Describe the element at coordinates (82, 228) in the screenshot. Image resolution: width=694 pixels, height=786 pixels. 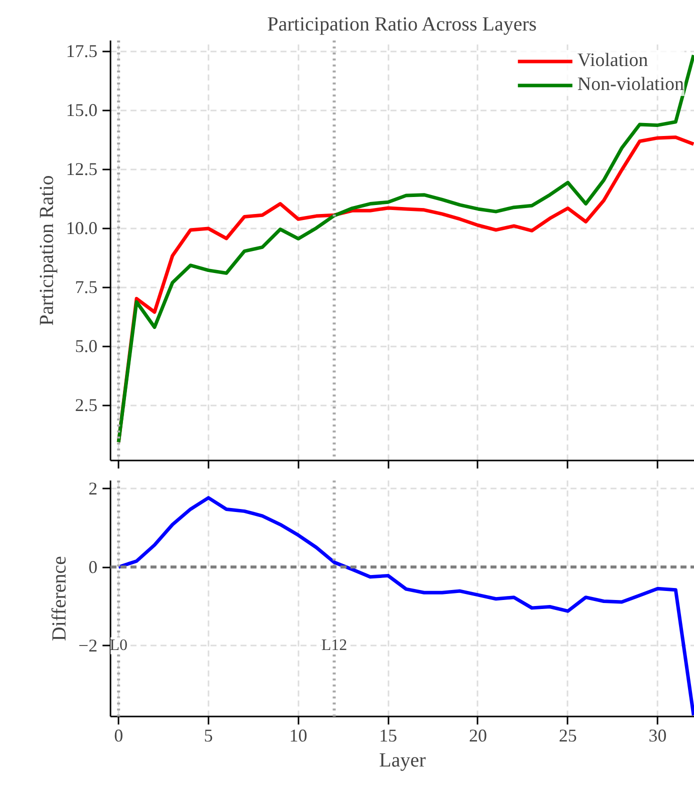
I see `y-tick-label: 10.0` at that location.